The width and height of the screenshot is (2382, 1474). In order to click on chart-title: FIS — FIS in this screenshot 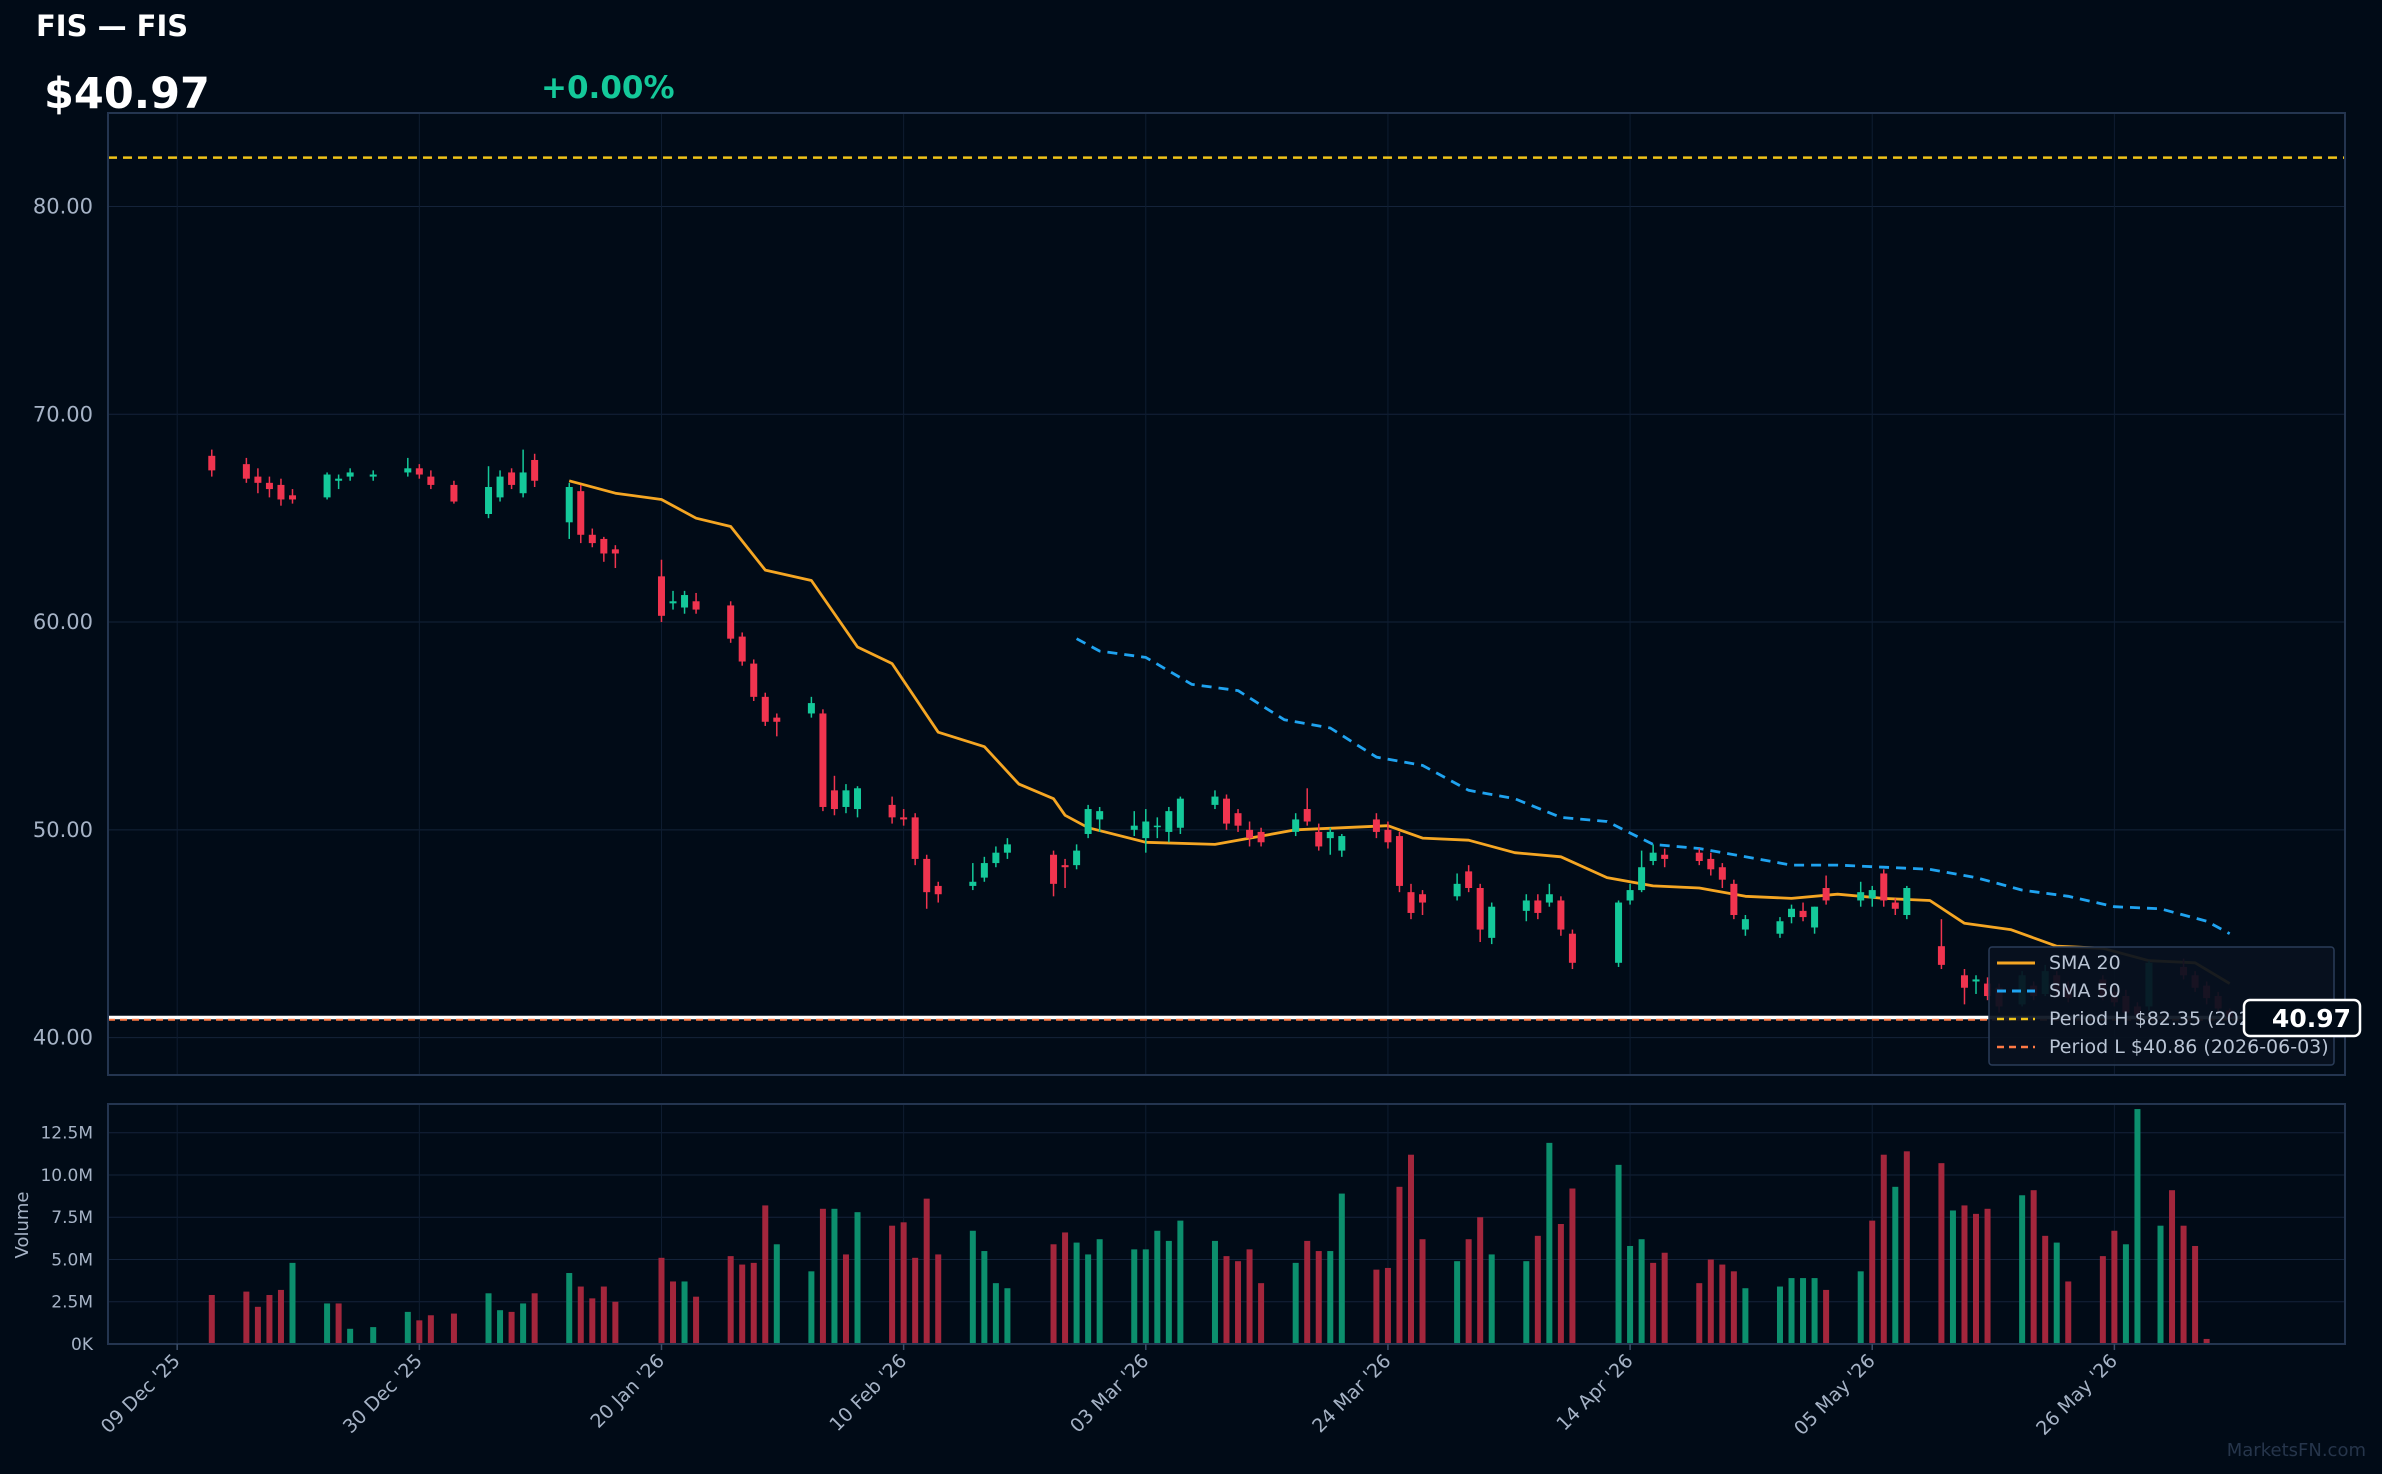, I will do `click(112, 26)`.